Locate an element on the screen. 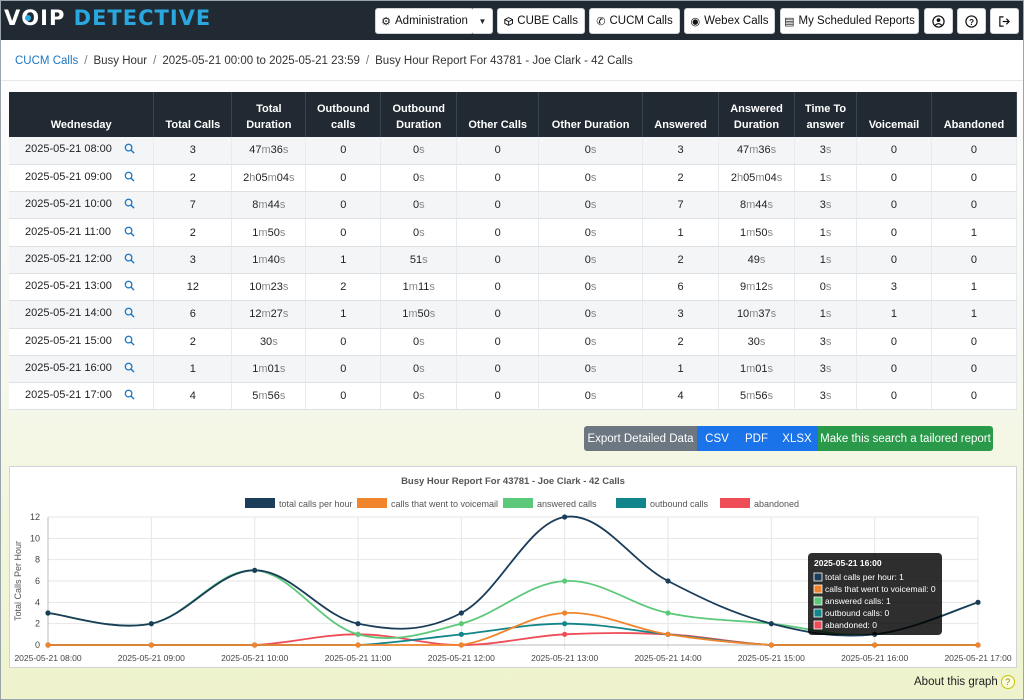 The image size is (1024, 700). tailored-report-button: Make this search a tailored report is located at coordinates (905, 438).